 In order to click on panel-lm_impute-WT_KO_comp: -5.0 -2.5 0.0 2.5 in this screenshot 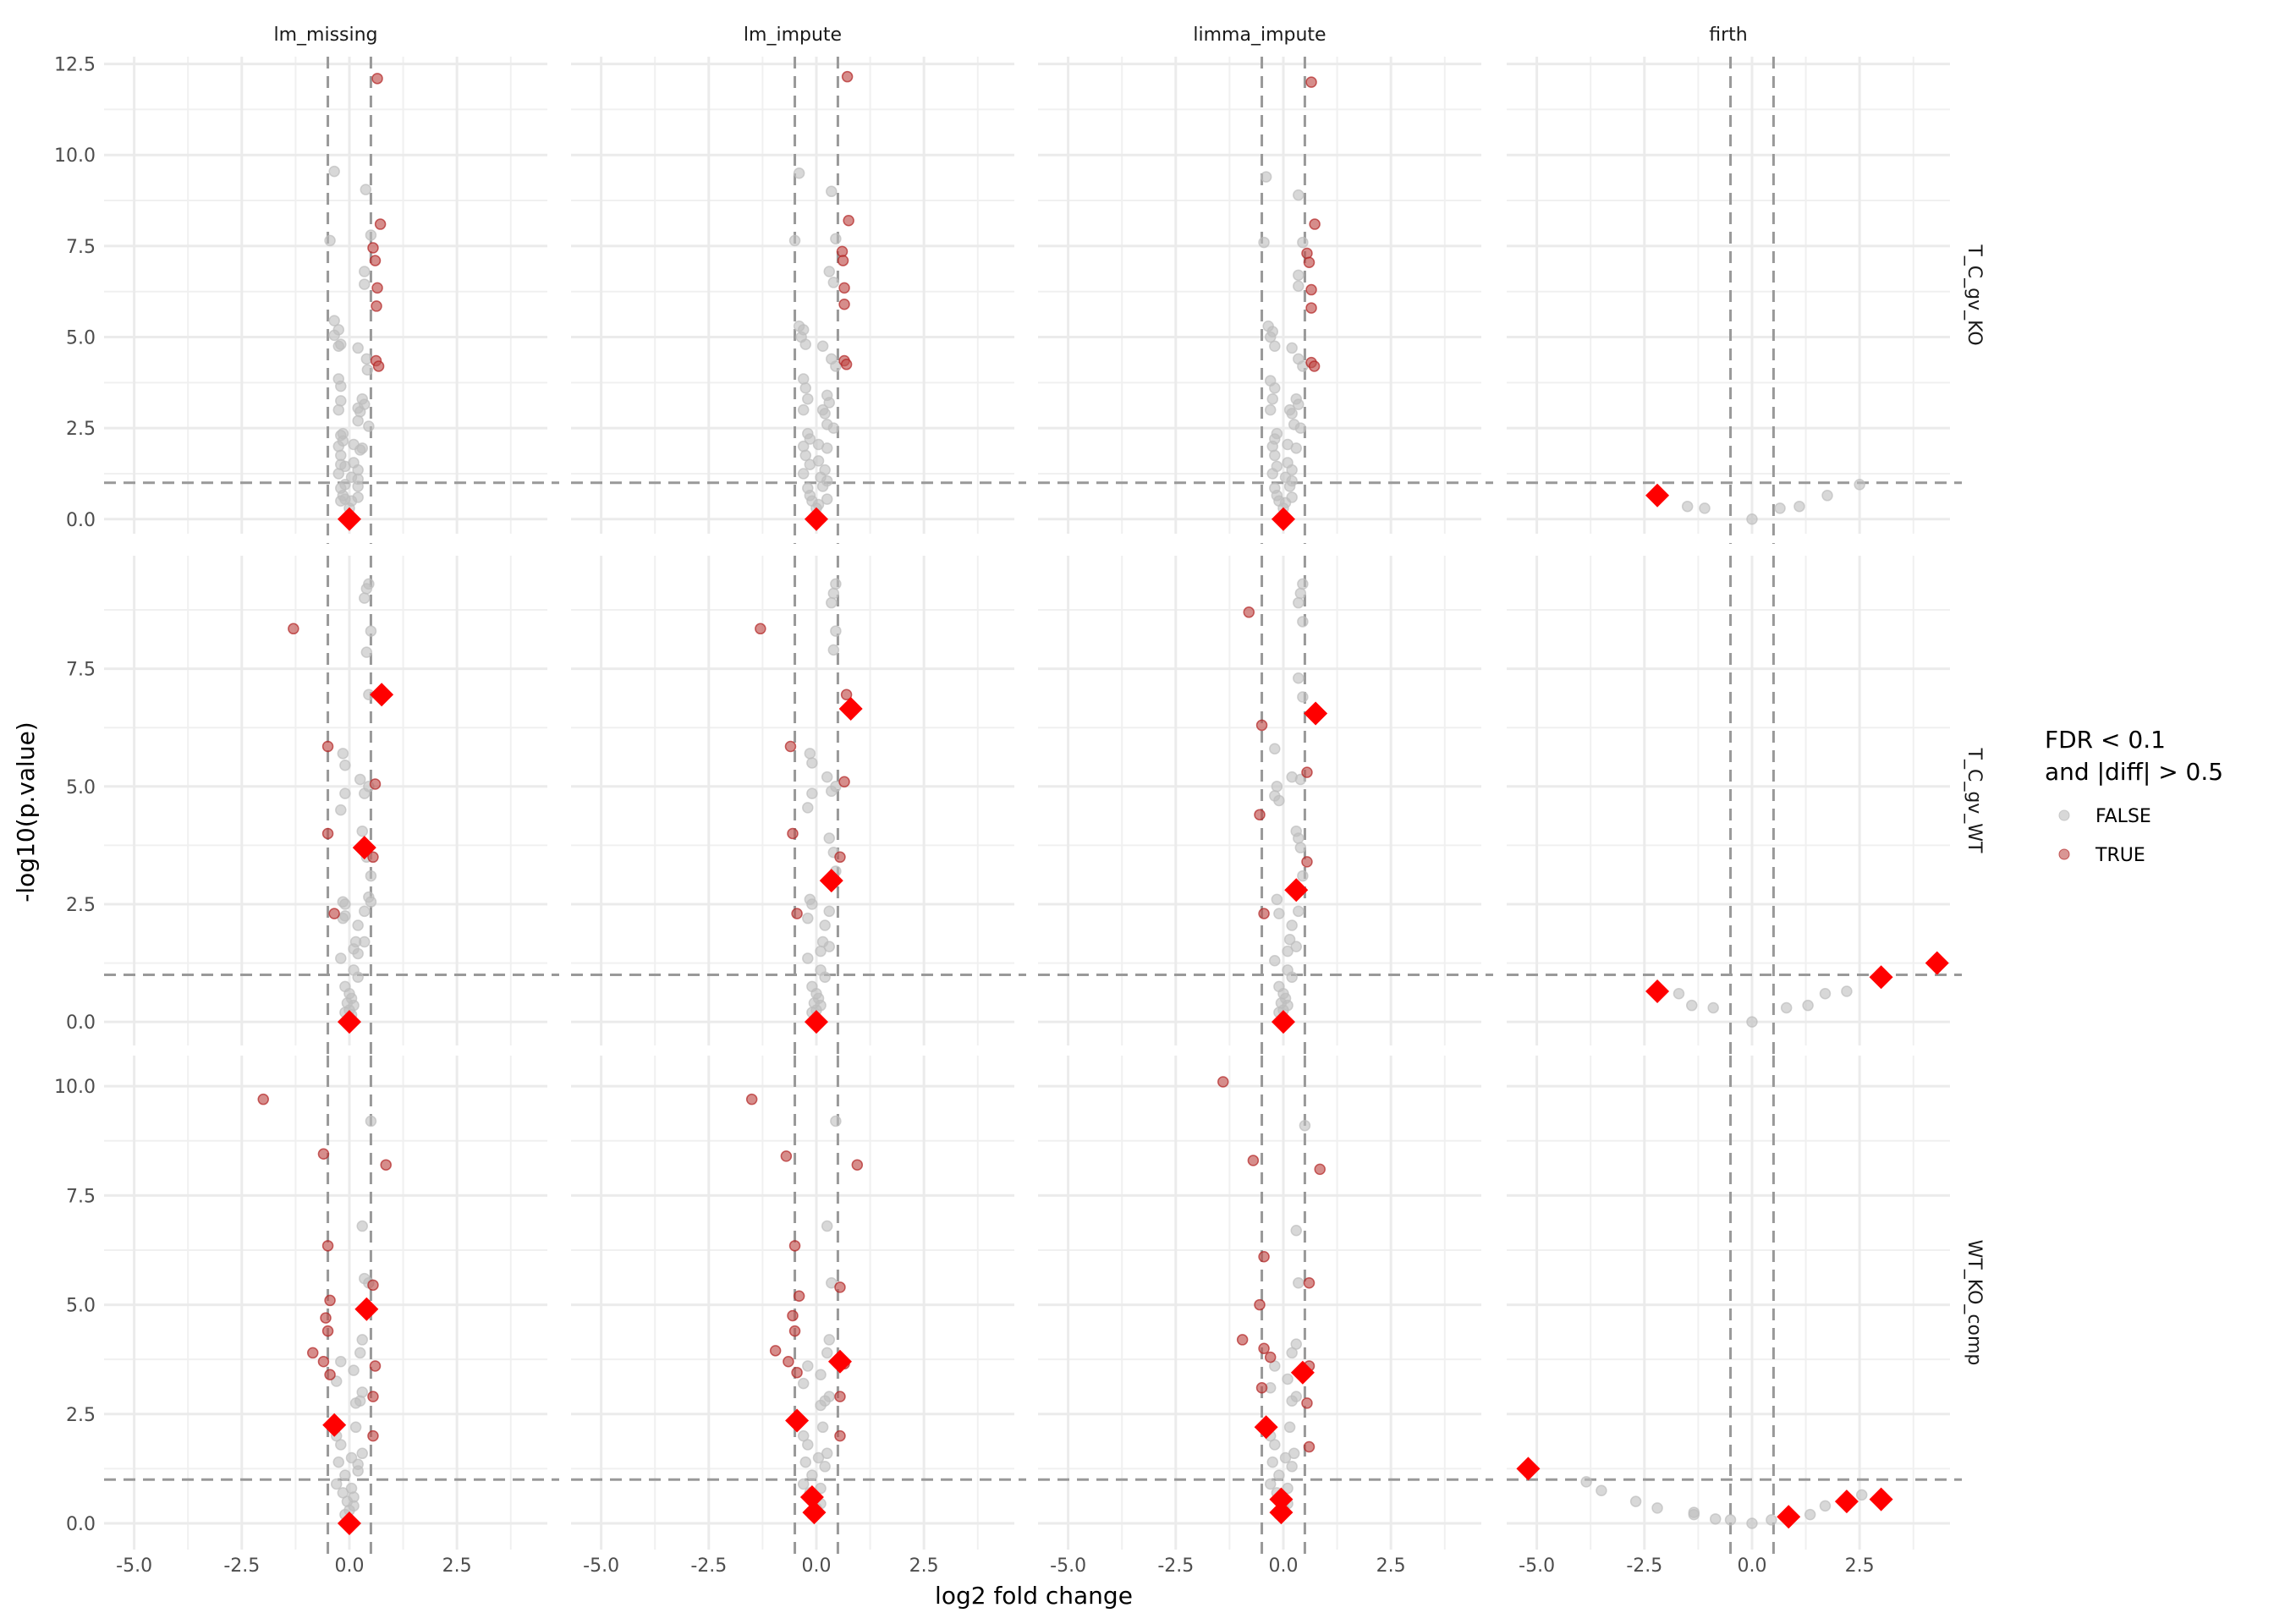, I will do `click(799, 1316)`.